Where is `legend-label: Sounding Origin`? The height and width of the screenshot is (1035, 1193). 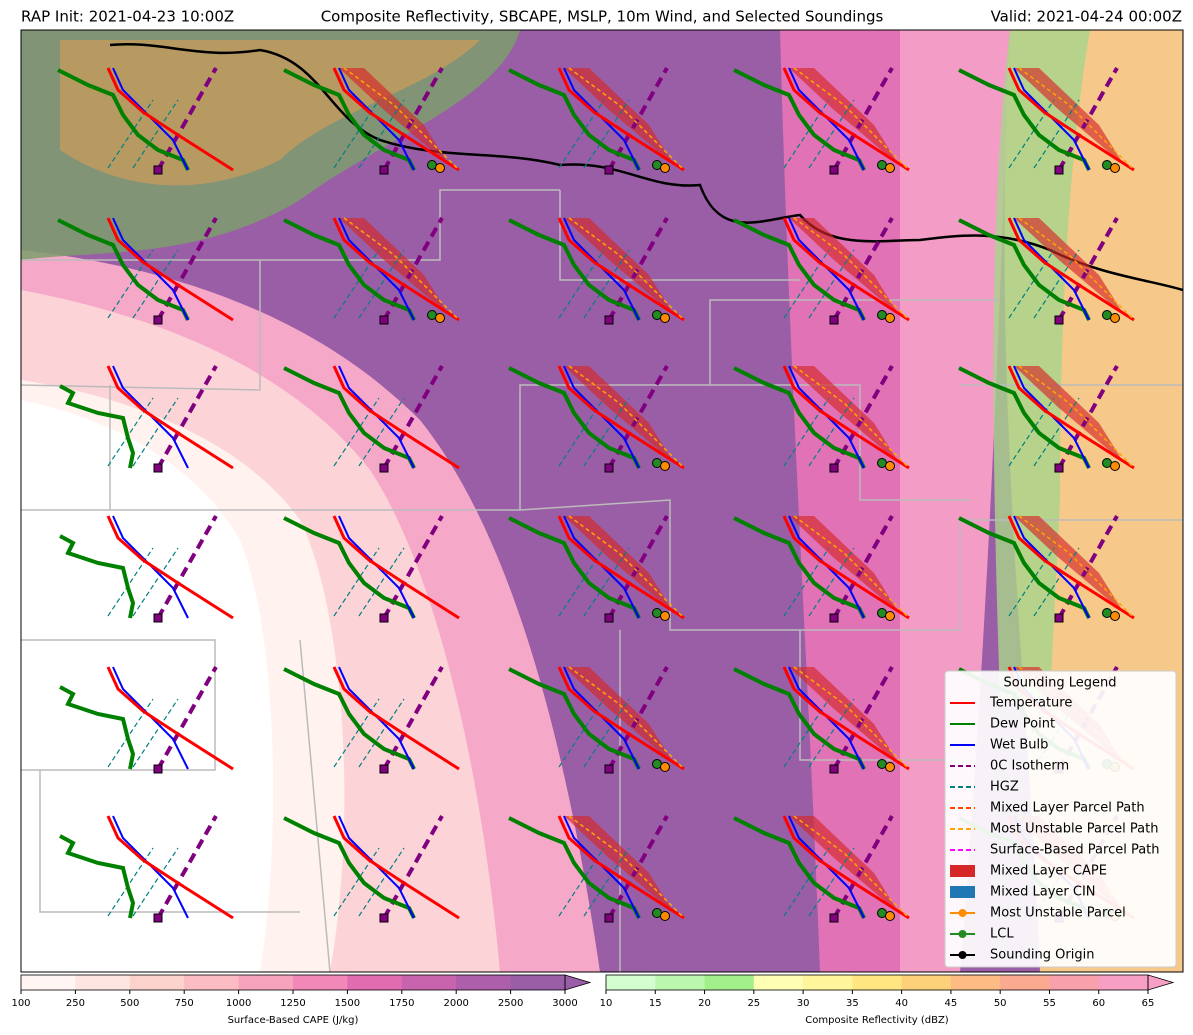
legend-label: Sounding Origin is located at coordinates (1042, 955).